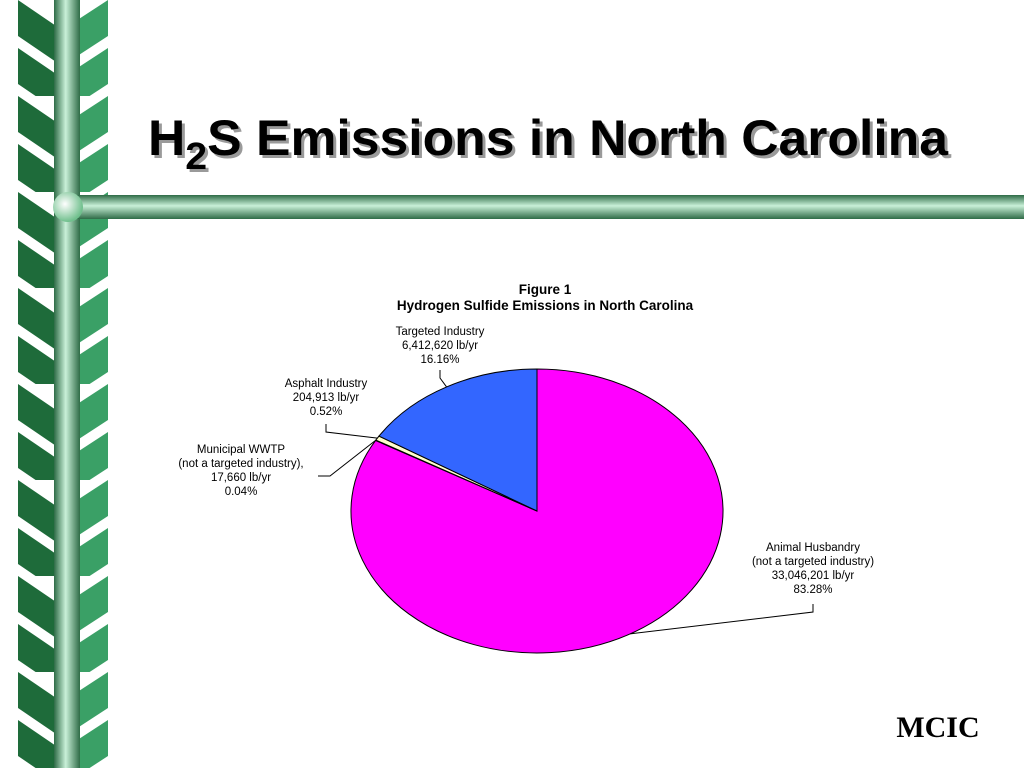 This screenshot has height=768, width=1024. I want to click on slice-label: 33,046,201 lb/yr, so click(813, 576).